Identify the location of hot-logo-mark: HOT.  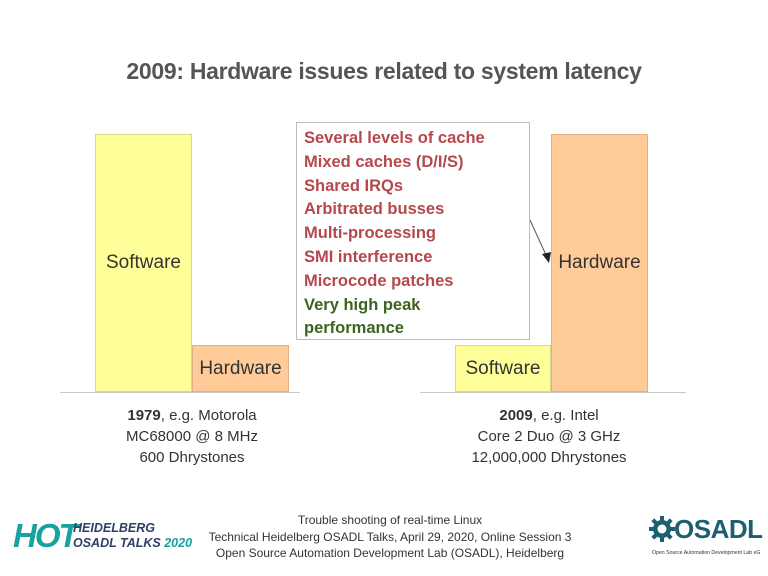
(46, 535).